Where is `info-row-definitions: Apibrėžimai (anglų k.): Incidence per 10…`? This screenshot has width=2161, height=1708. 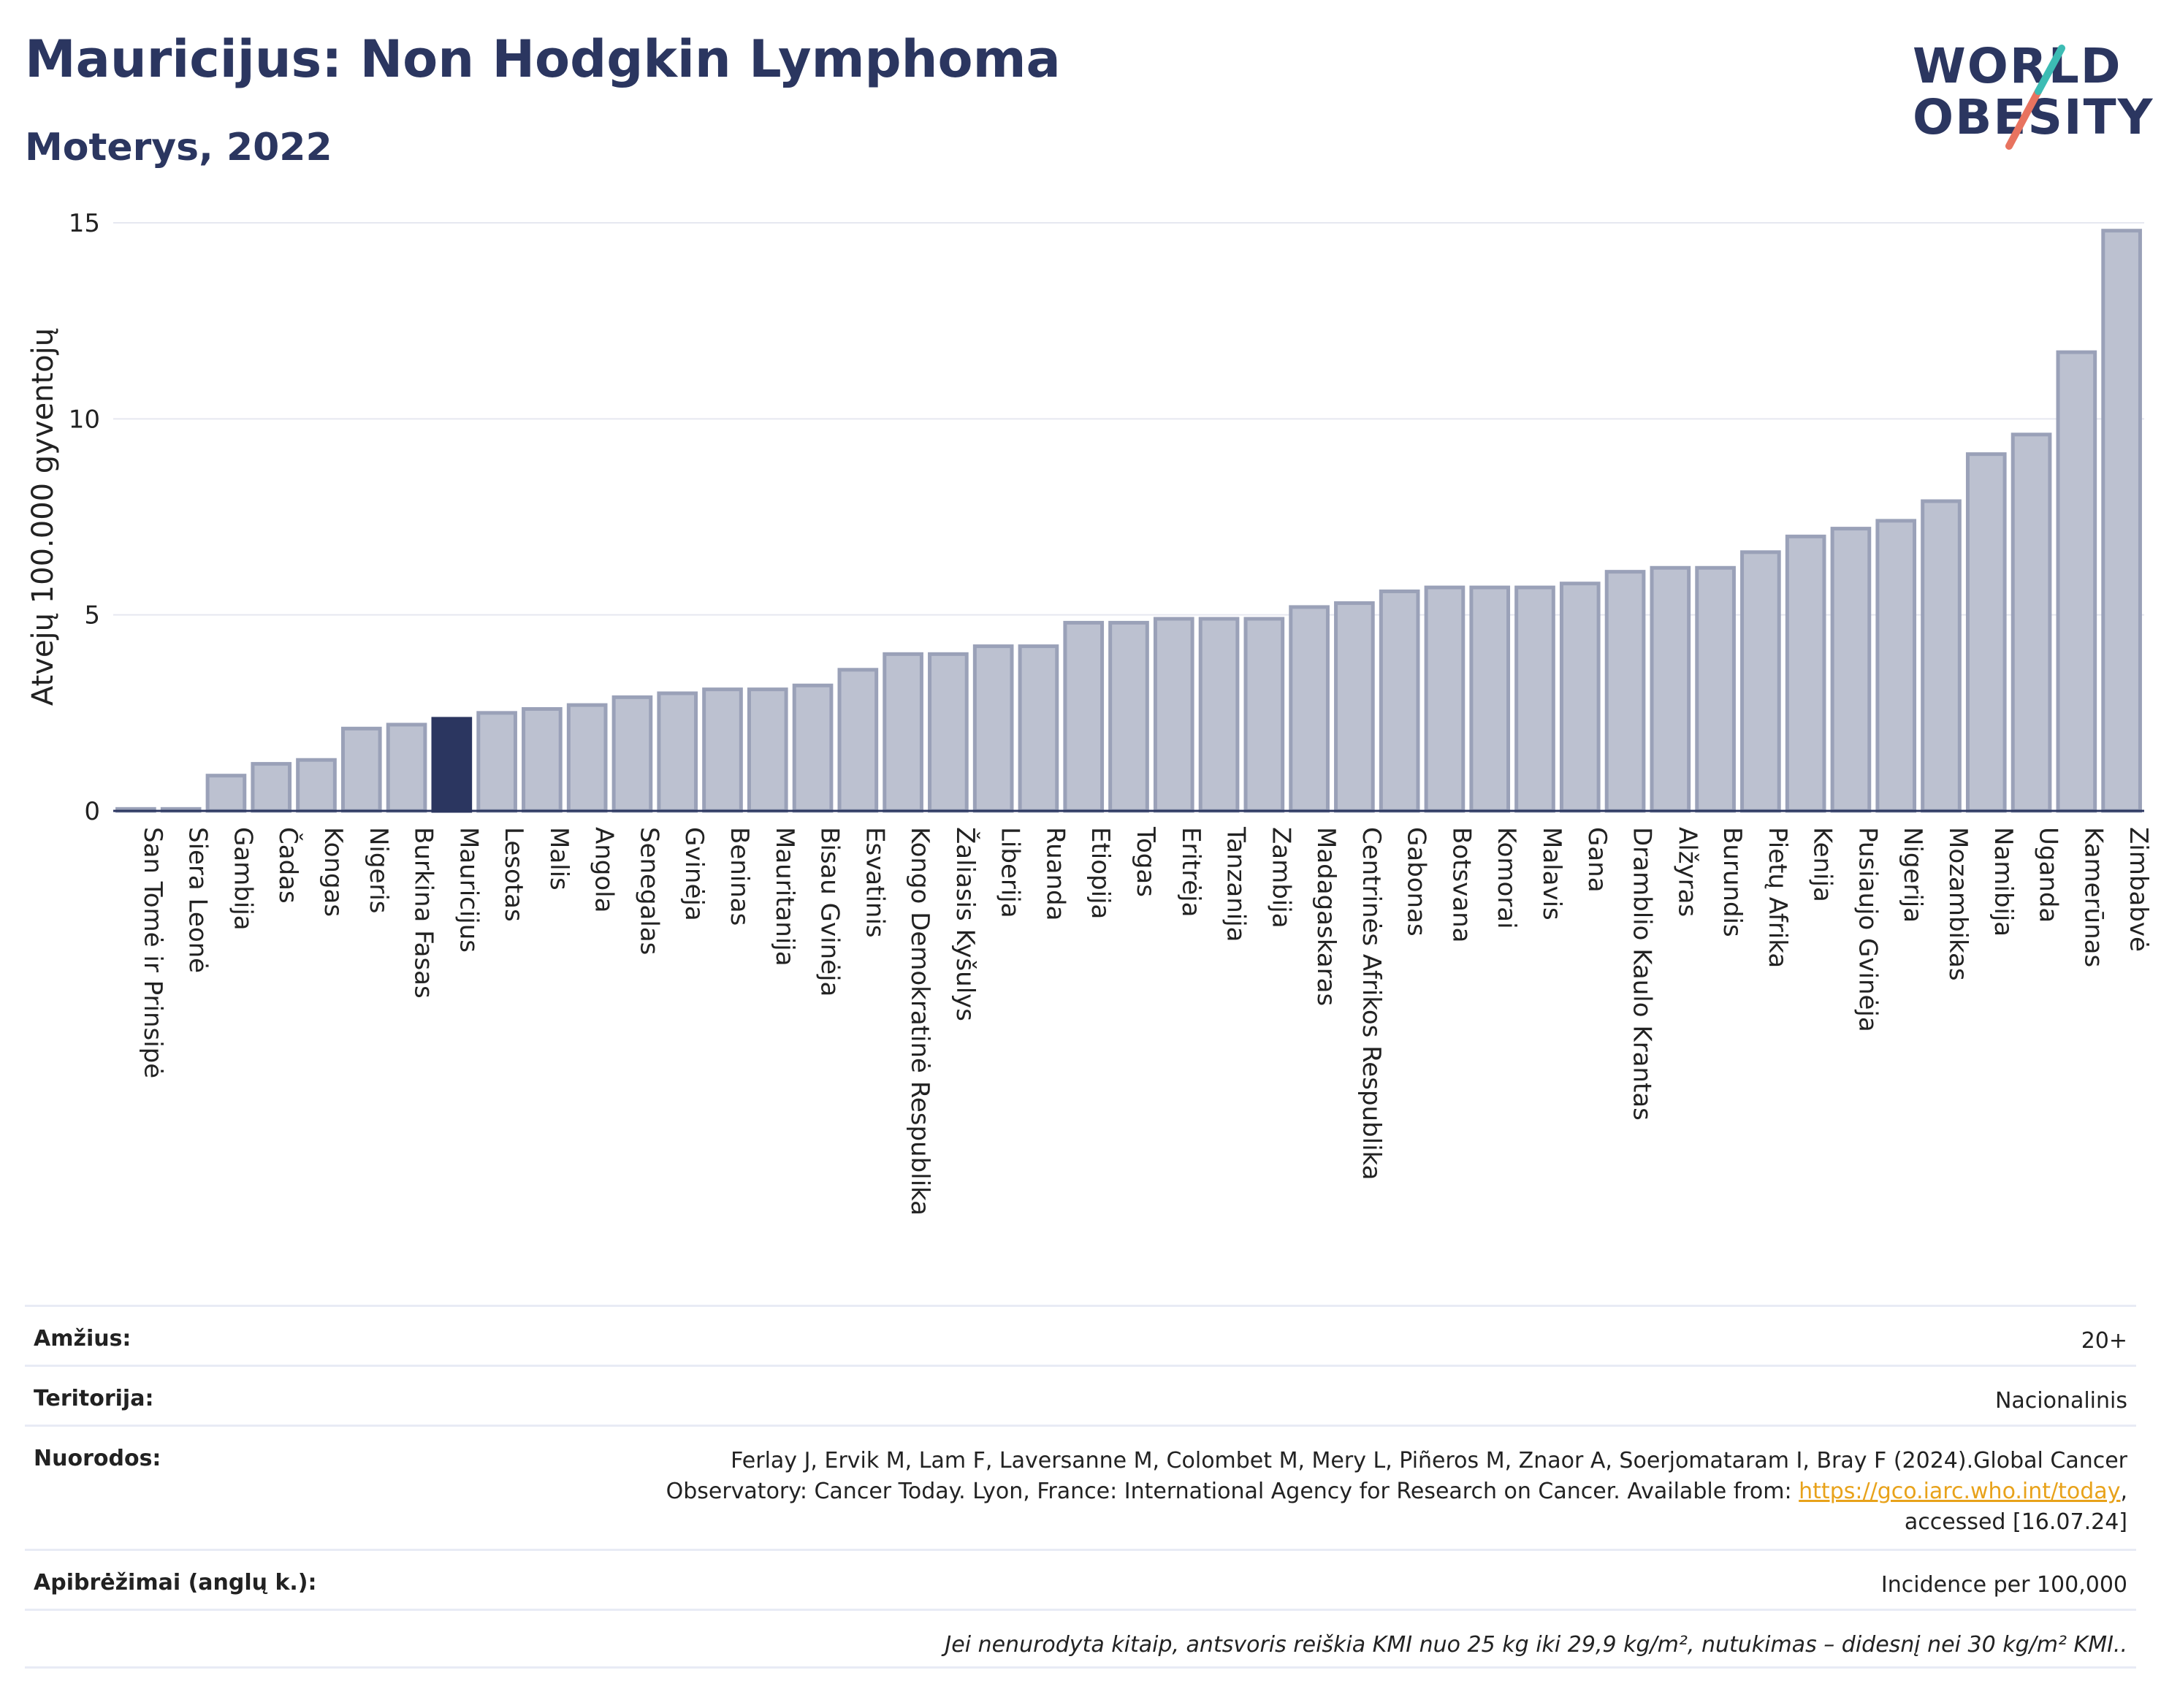 info-row-definitions: Apibrėžimai (anglų k.): Incidence per 10… is located at coordinates (1080, 1579).